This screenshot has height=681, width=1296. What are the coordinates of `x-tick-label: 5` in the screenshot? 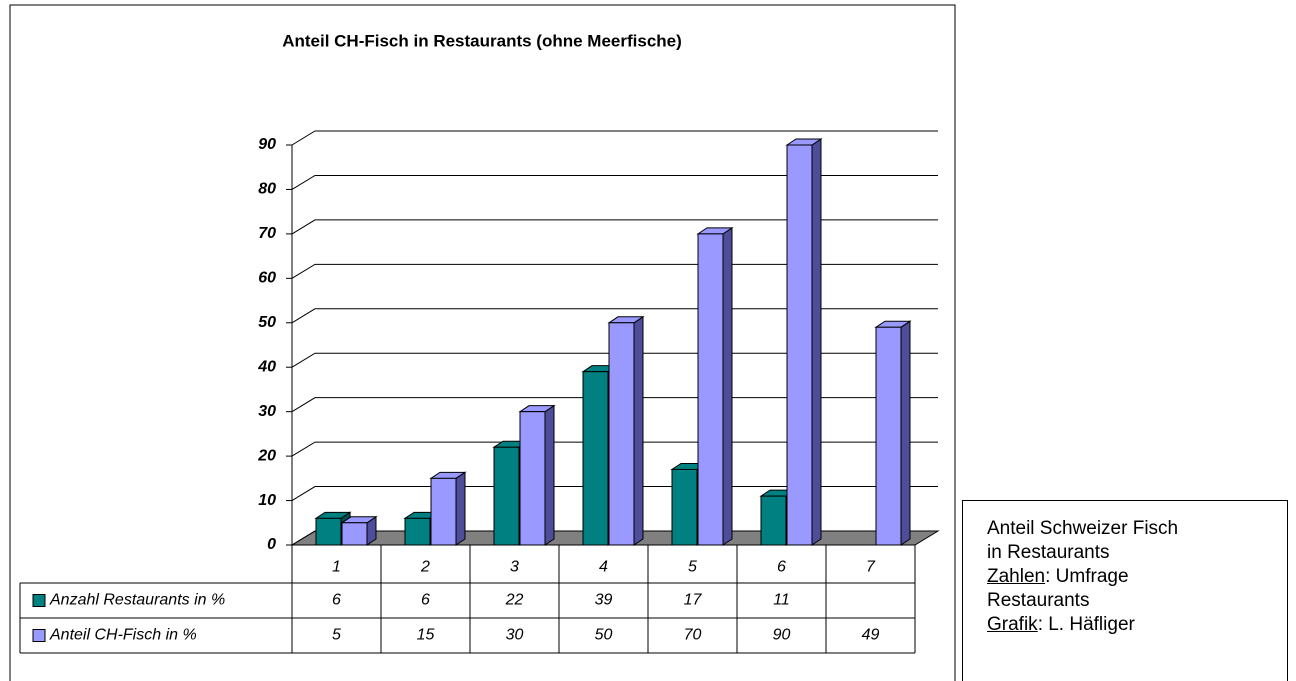 It's located at (692, 567).